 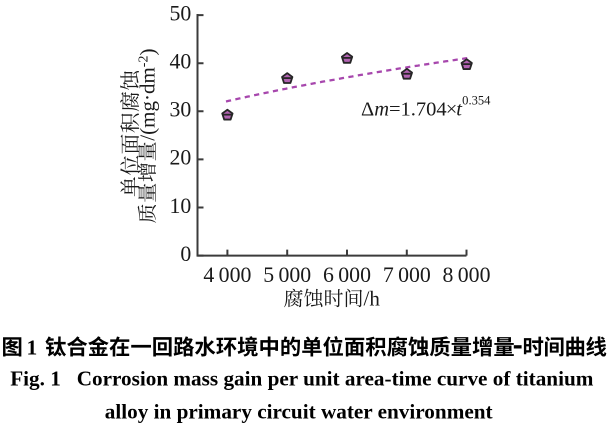 I want to click on svg-text: 20, so click(x=181, y=158).